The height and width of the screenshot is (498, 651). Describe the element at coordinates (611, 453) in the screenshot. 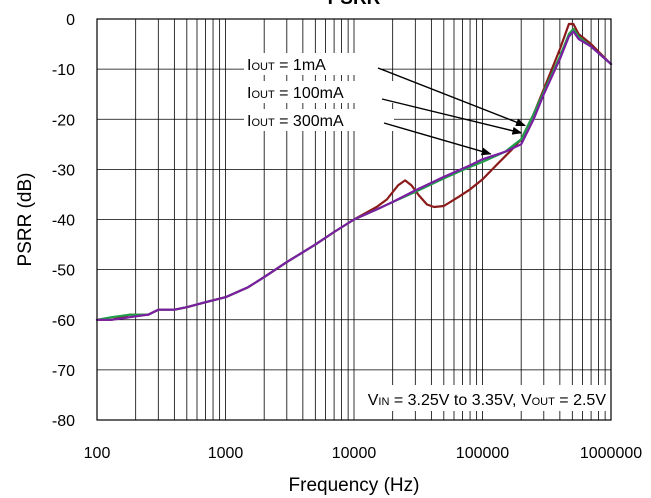

I see `x-tick-label: 1000000` at that location.